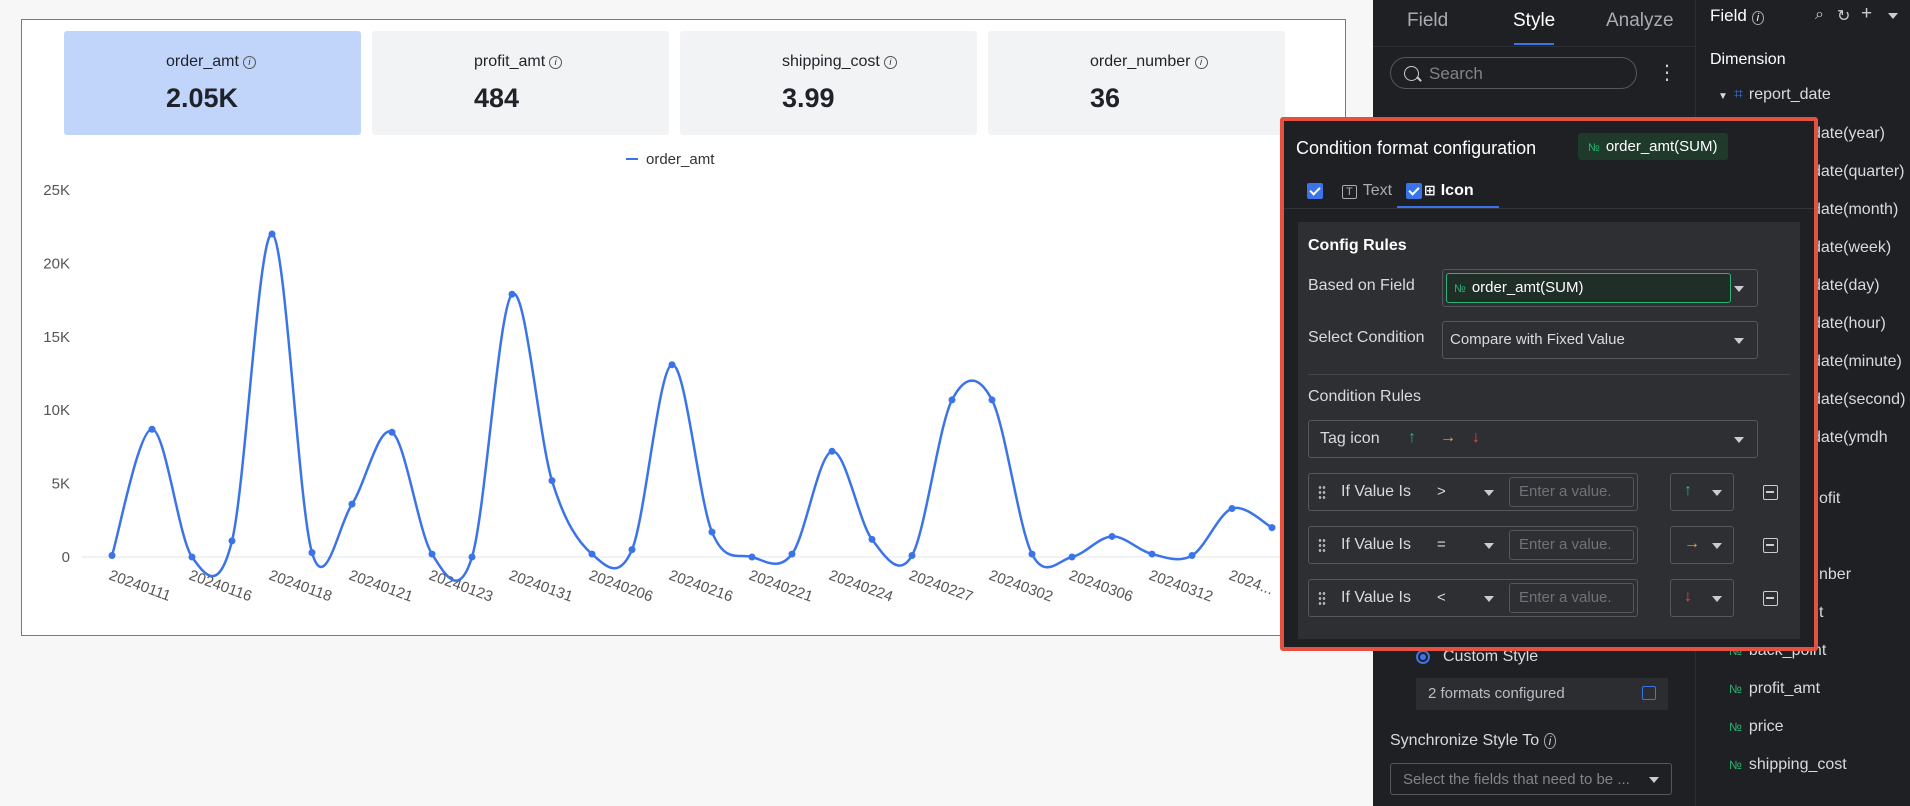 The width and height of the screenshot is (1910, 806). Describe the element at coordinates (1850, 437) in the screenshot. I see `field-date-ymdh: date(ymdh` at that location.